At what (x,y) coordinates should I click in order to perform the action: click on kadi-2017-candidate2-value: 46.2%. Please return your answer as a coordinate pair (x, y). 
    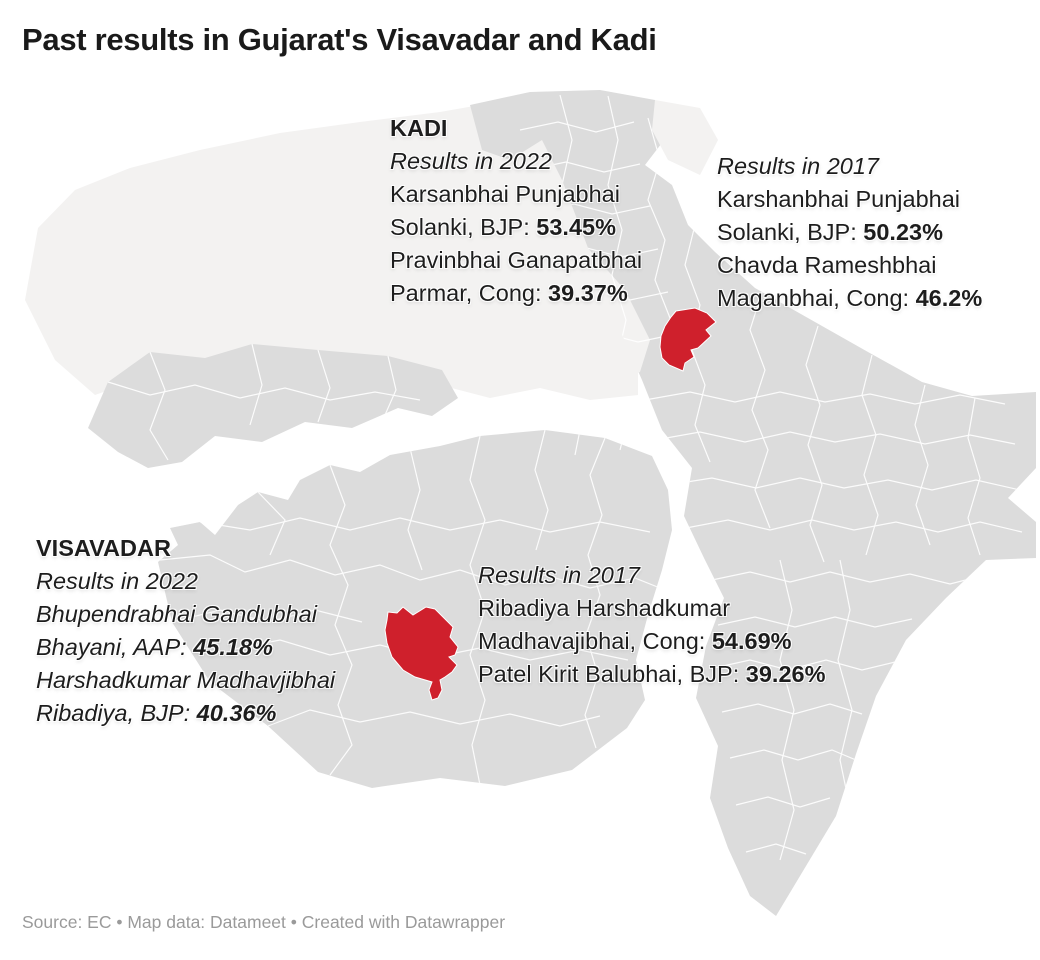
    Looking at the image, I should click on (949, 298).